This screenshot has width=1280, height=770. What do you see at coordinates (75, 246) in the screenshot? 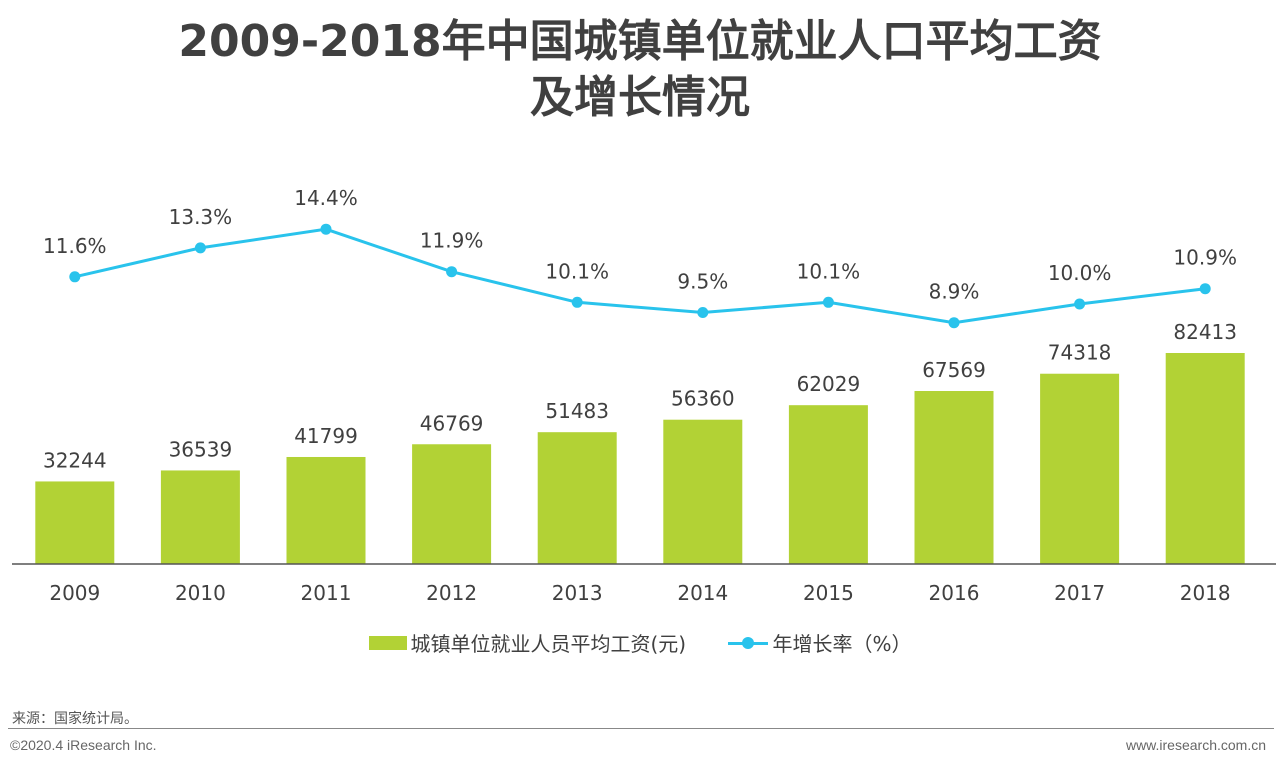
I see `growth-label-2009: 11.6%` at bounding box center [75, 246].